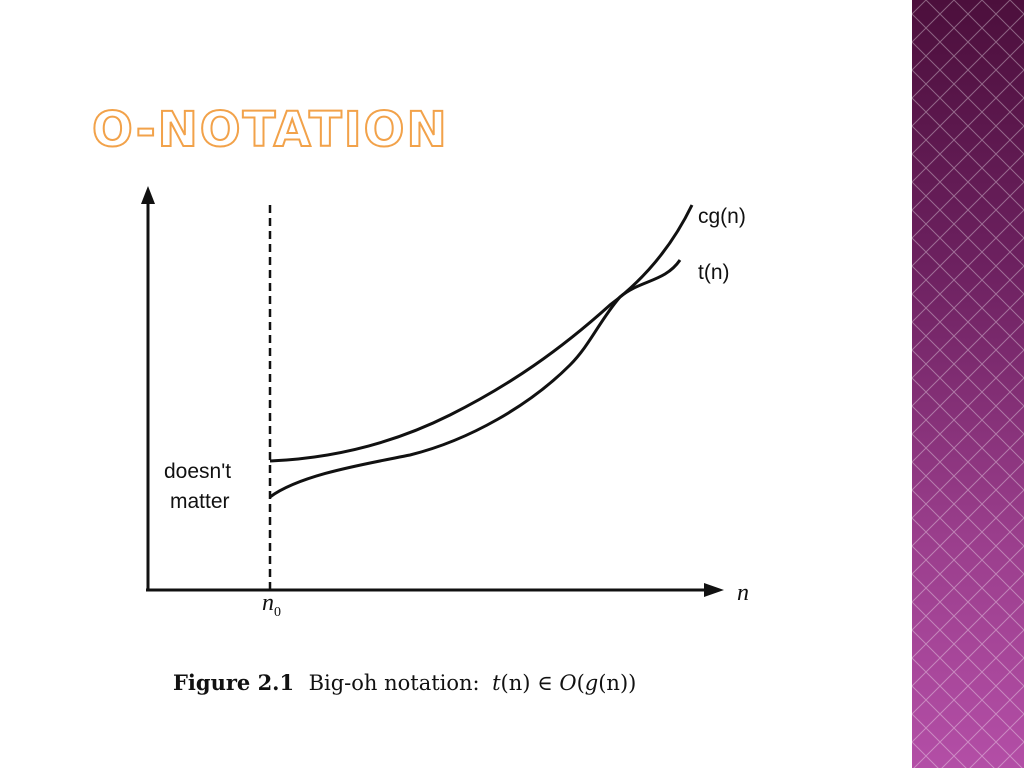 This screenshot has width=1024, height=768. What do you see at coordinates (233, 682) in the screenshot?
I see `caption-figure-label: Figure 2.1` at bounding box center [233, 682].